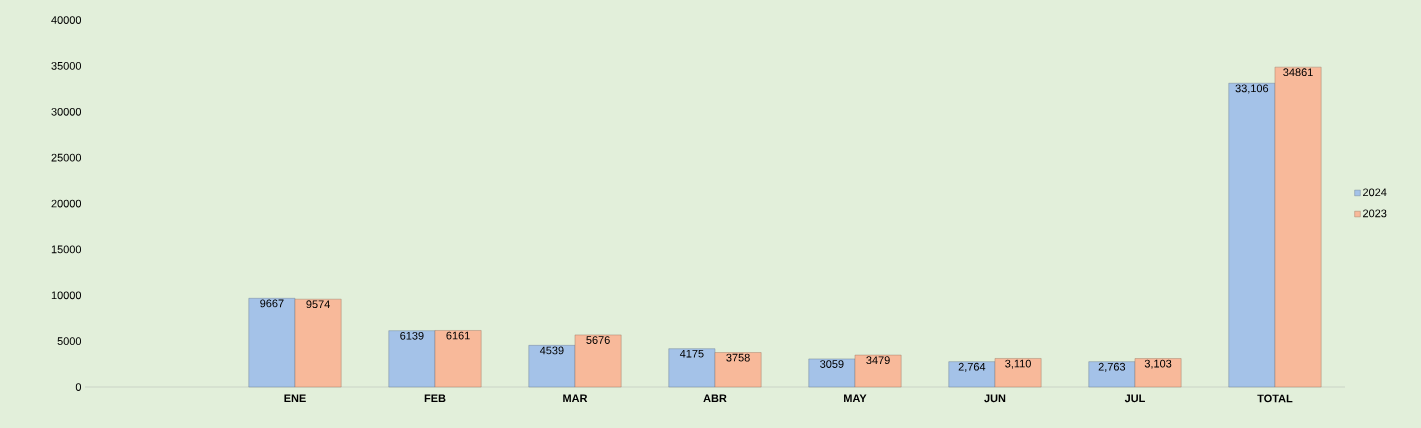  I want to click on x-tick-label: ABR, so click(715, 398).